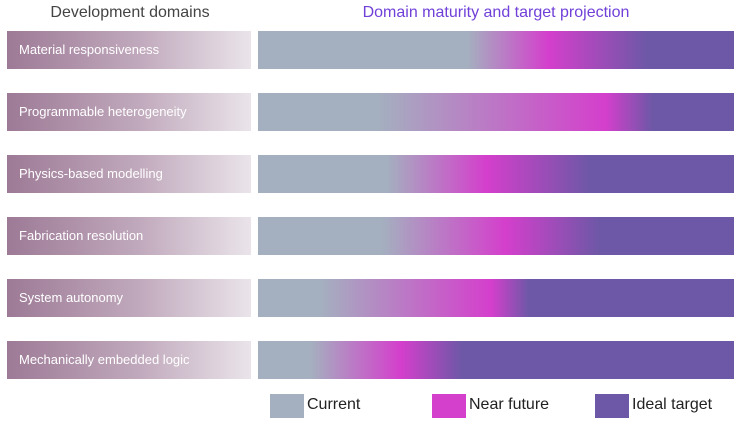 This screenshot has width=743, height=425. Describe the element at coordinates (129, 174) in the screenshot. I see `domain-label: Physics-based modelling` at that location.